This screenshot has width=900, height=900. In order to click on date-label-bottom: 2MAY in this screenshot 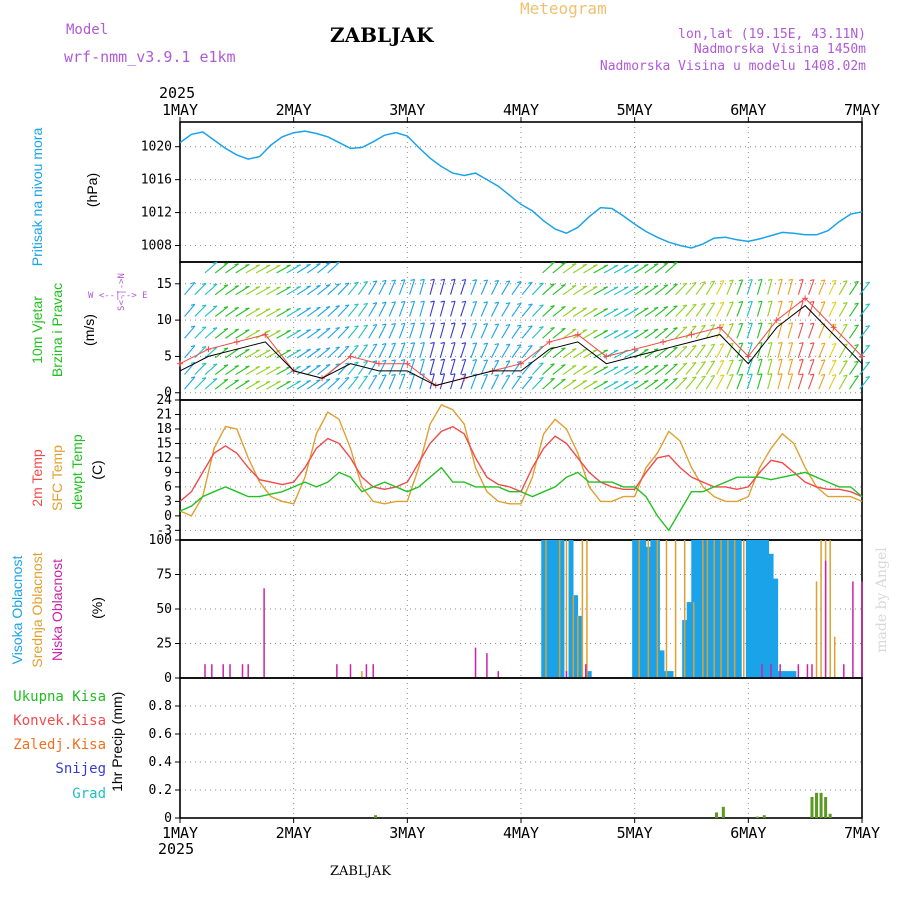, I will do `click(294, 833)`.